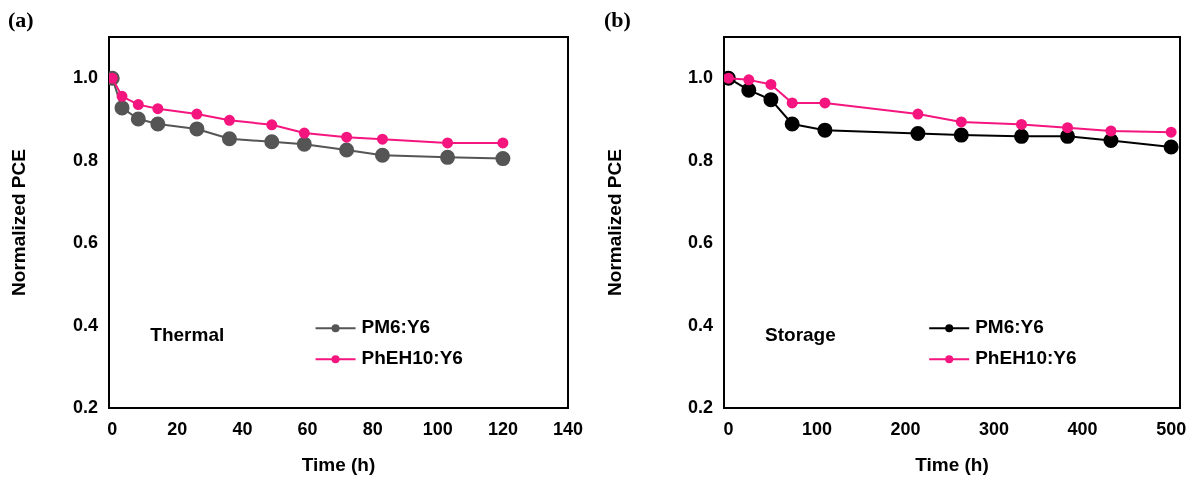  I want to click on annotation: Thermal, so click(187, 334).